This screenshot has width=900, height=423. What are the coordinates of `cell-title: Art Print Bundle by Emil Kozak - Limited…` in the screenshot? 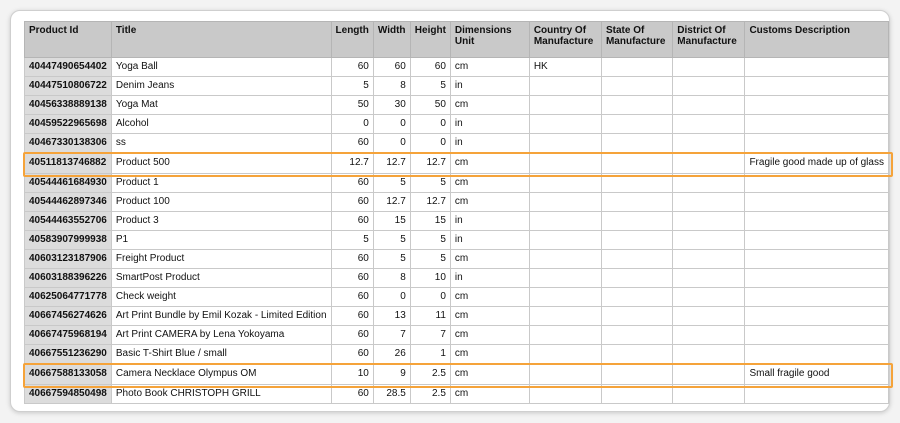 It's located at (221, 316).